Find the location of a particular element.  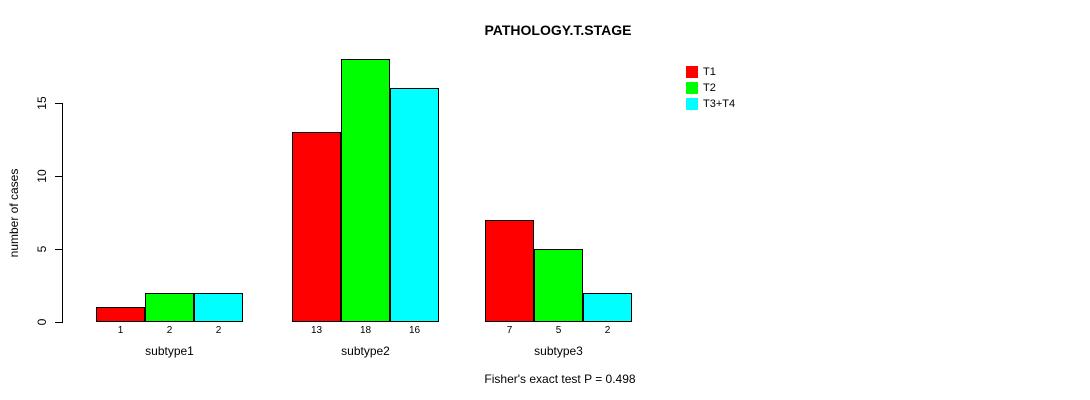

bar-subtype3-T2 is located at coordinates (558, 285).